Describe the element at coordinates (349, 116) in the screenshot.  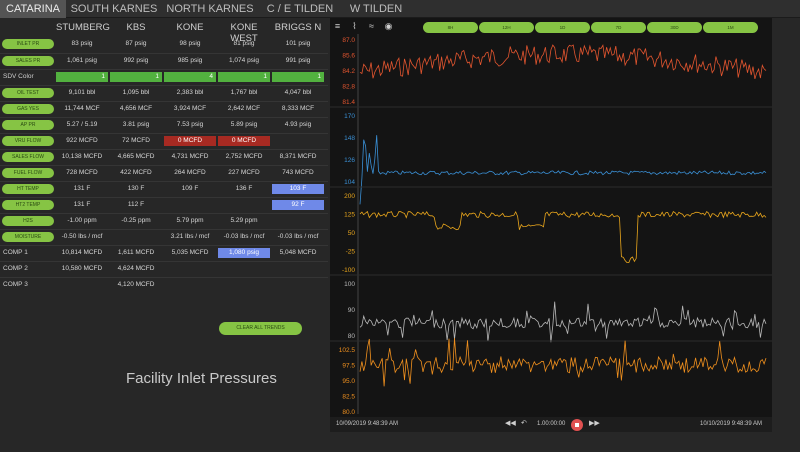
I see `axis-tick-label: 170` at that location.